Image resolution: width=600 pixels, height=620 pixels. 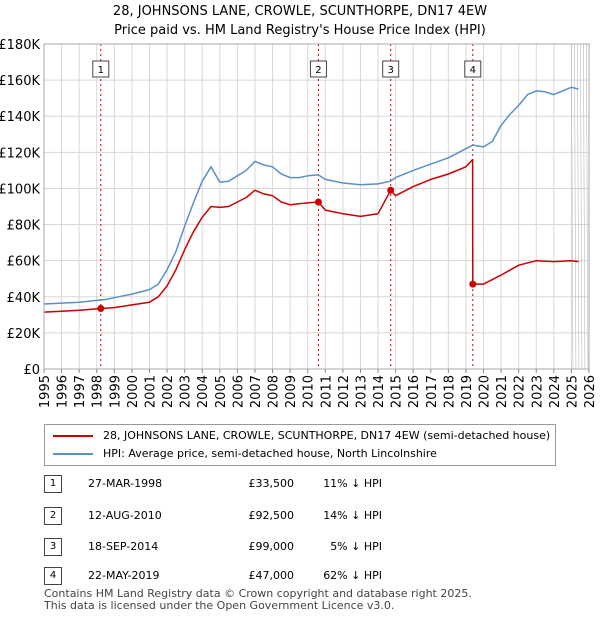 What do you see at coordinates (520, 391) in the screenshot?
I see `x-tick-label: 2022` at bounding box center [520, 391].